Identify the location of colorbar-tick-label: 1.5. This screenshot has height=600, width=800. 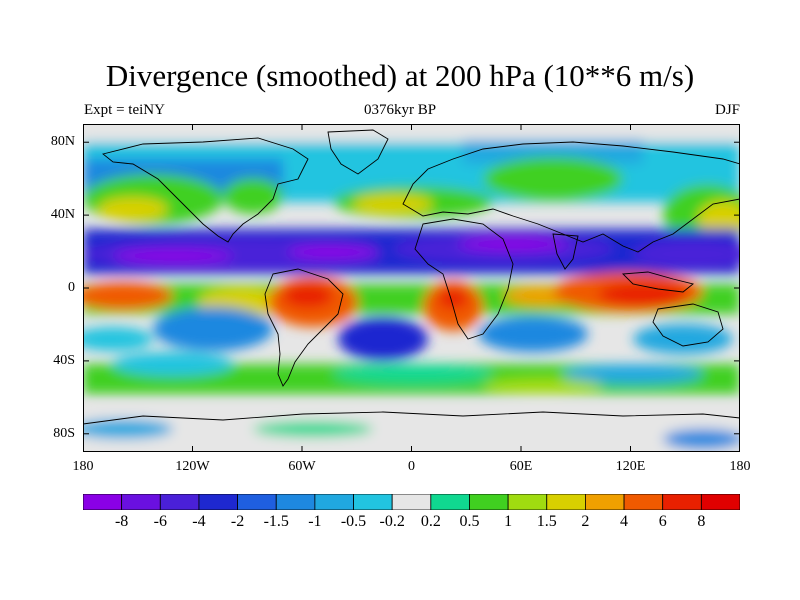
(546, 521).